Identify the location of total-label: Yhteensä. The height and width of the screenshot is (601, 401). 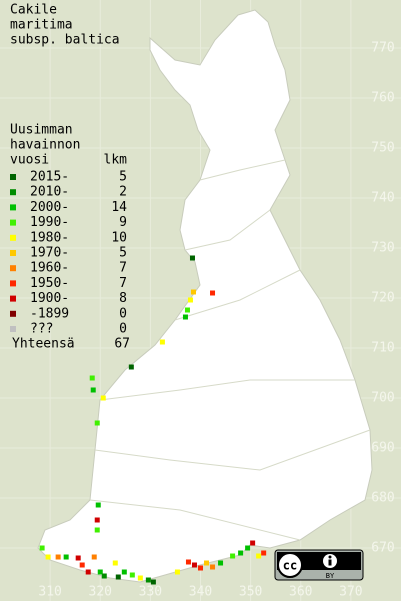
(43, 344).